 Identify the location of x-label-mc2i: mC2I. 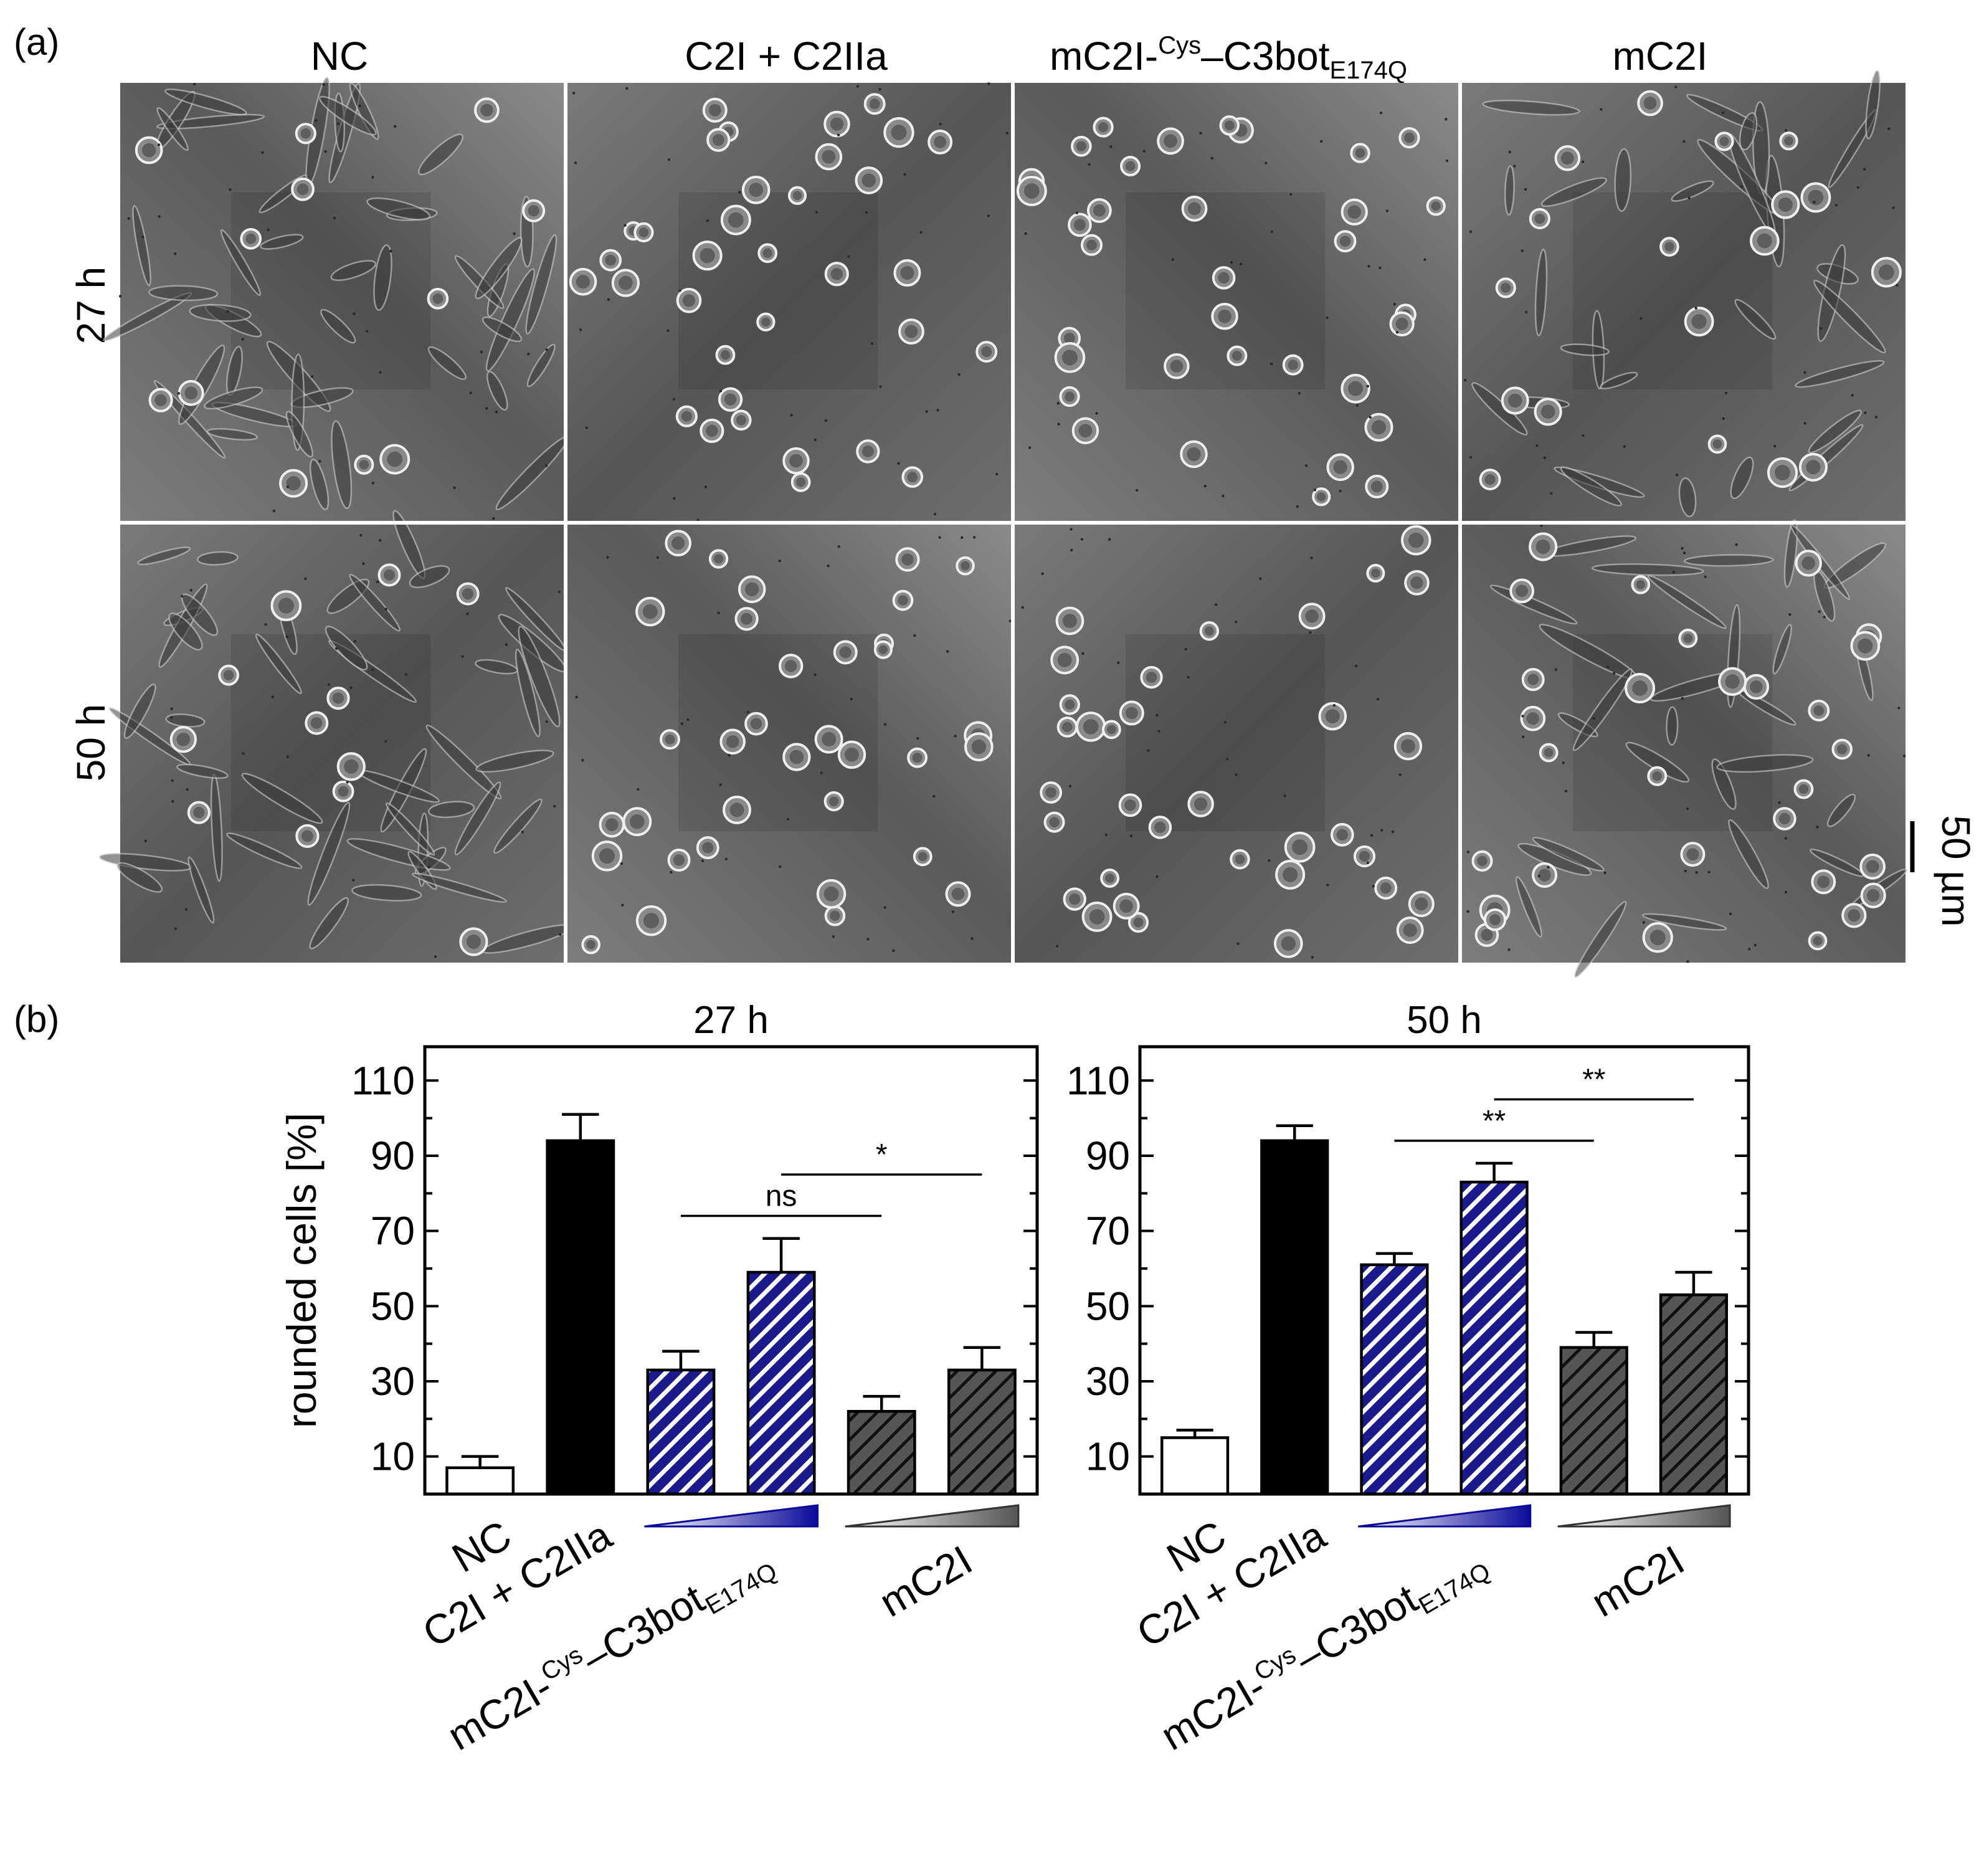
(926, 1581).